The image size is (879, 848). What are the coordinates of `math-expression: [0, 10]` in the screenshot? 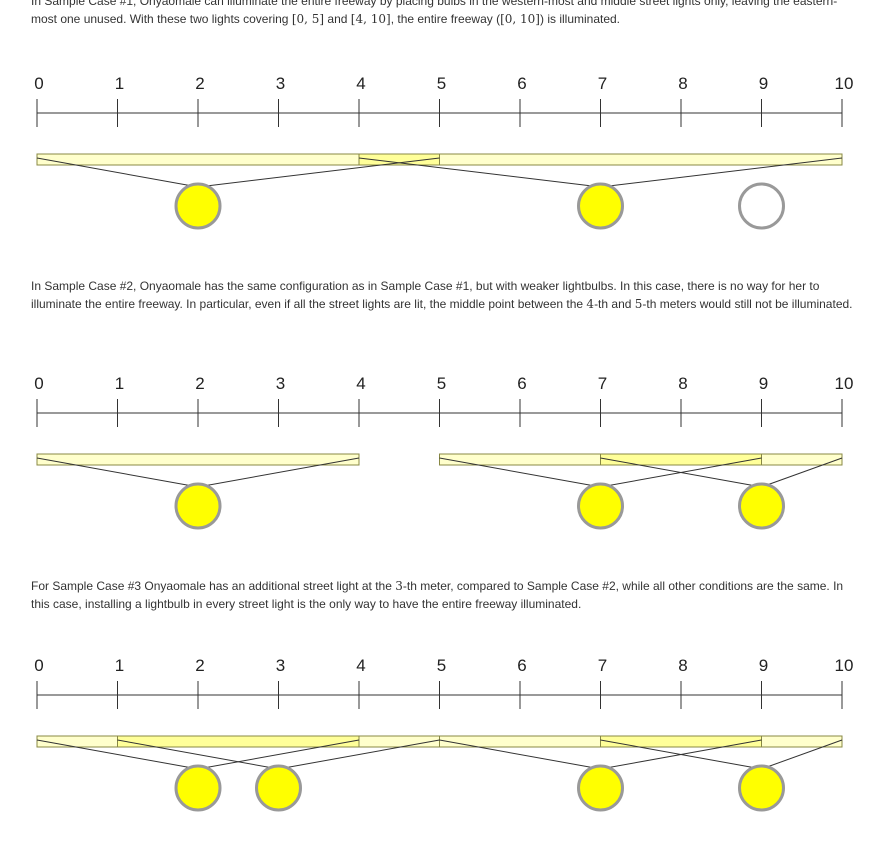 It's located at (520, 19).